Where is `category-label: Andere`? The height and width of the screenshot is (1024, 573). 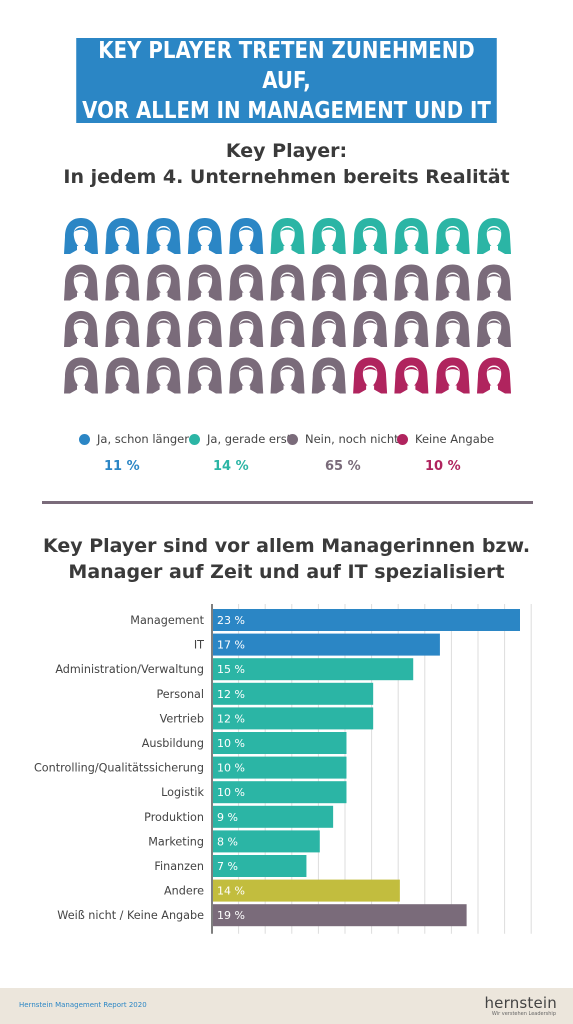
category-label: Andere is located at coordinates (184, 891).